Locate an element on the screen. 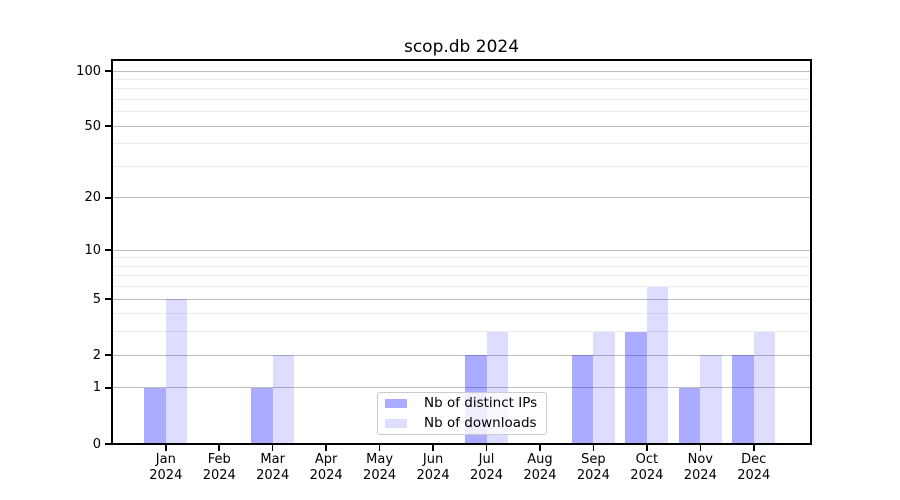  y-tick-label: 10 is located at coordinates (92, 250).